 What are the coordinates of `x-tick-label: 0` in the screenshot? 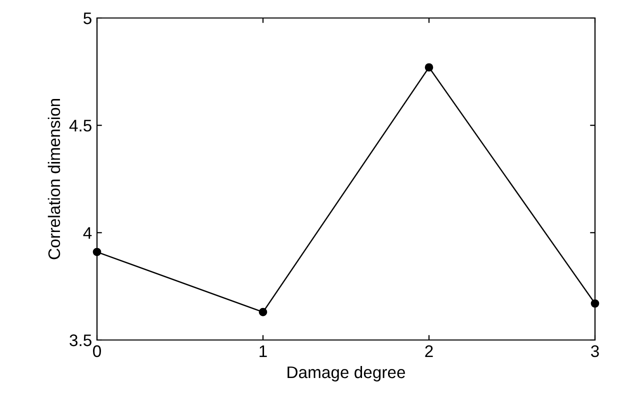 It's located at (97, 351).